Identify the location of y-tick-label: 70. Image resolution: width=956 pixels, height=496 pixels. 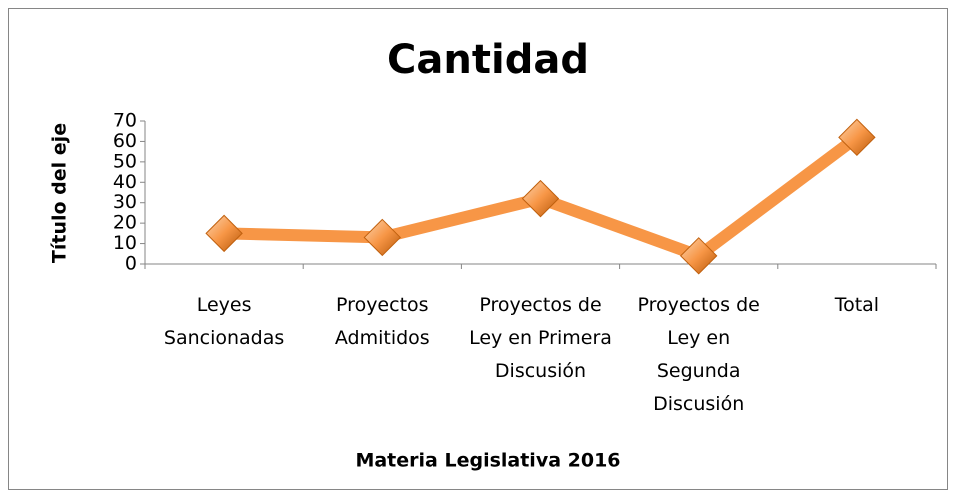
(125, 121).